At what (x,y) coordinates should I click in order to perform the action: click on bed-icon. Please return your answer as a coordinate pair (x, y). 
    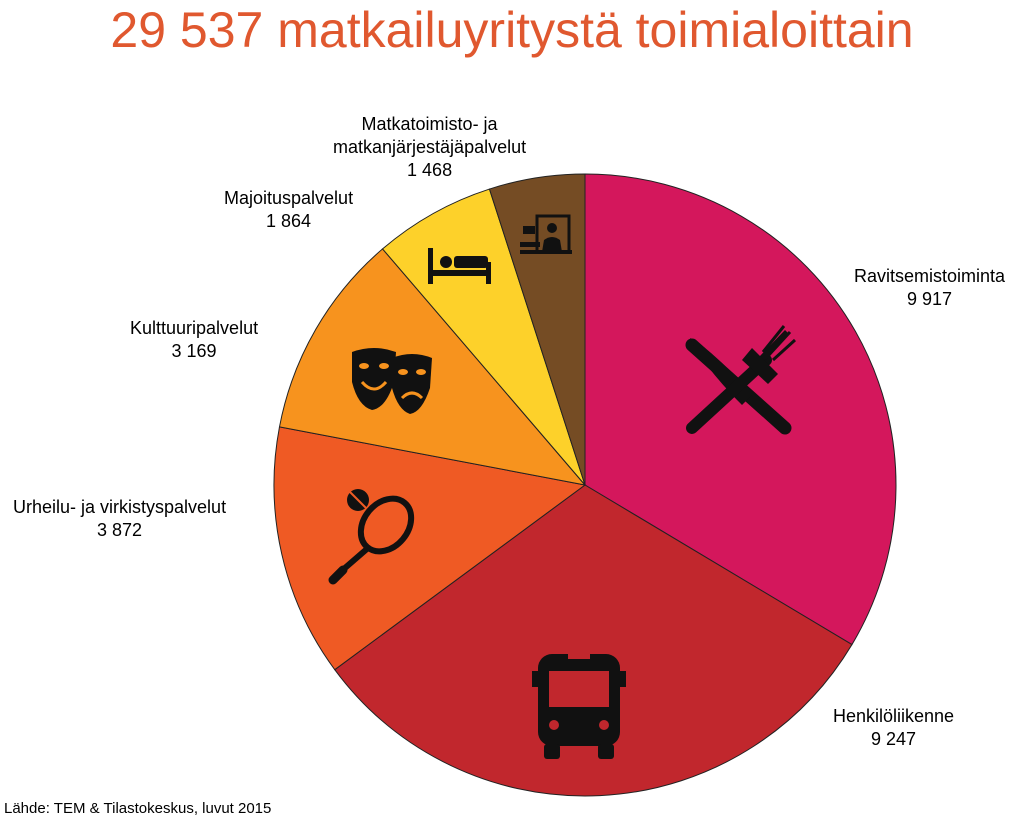
    Looking at the image, I should click on (459, 266).